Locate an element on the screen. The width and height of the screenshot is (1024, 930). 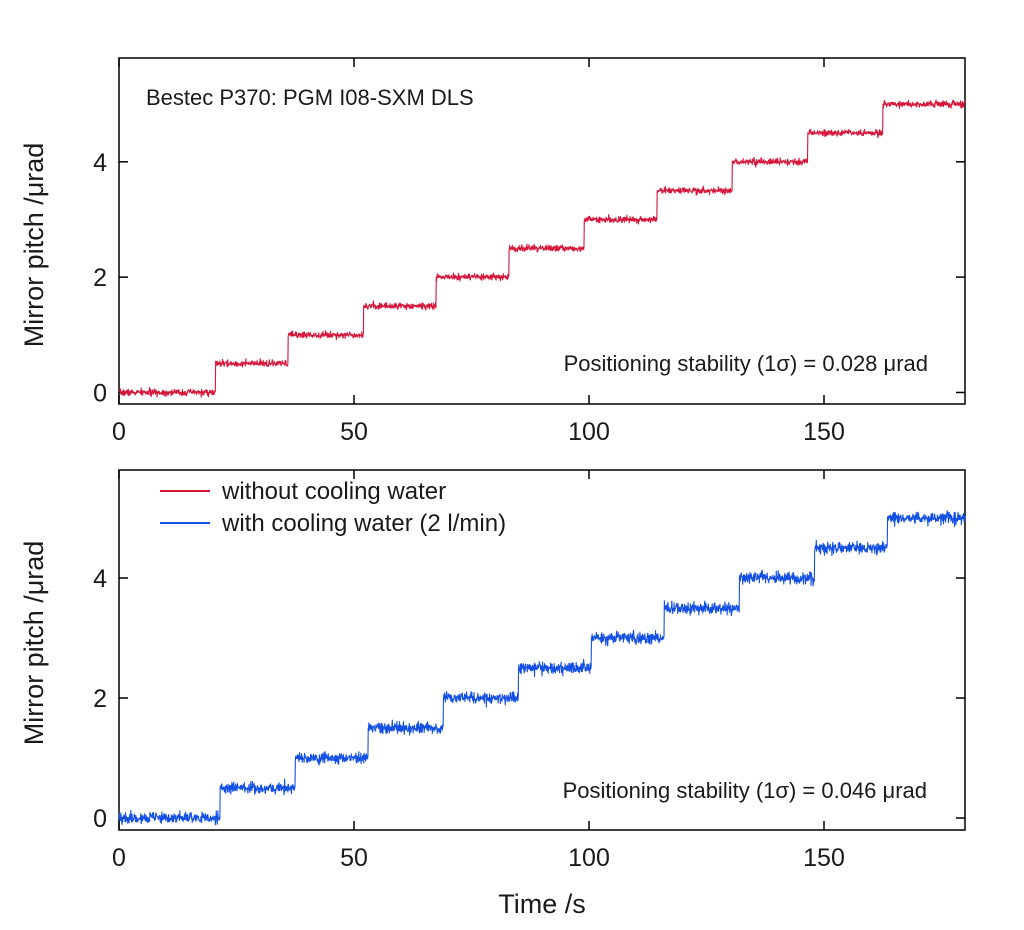
x-axis-label: Time /s is located at coordinates (542, 904).